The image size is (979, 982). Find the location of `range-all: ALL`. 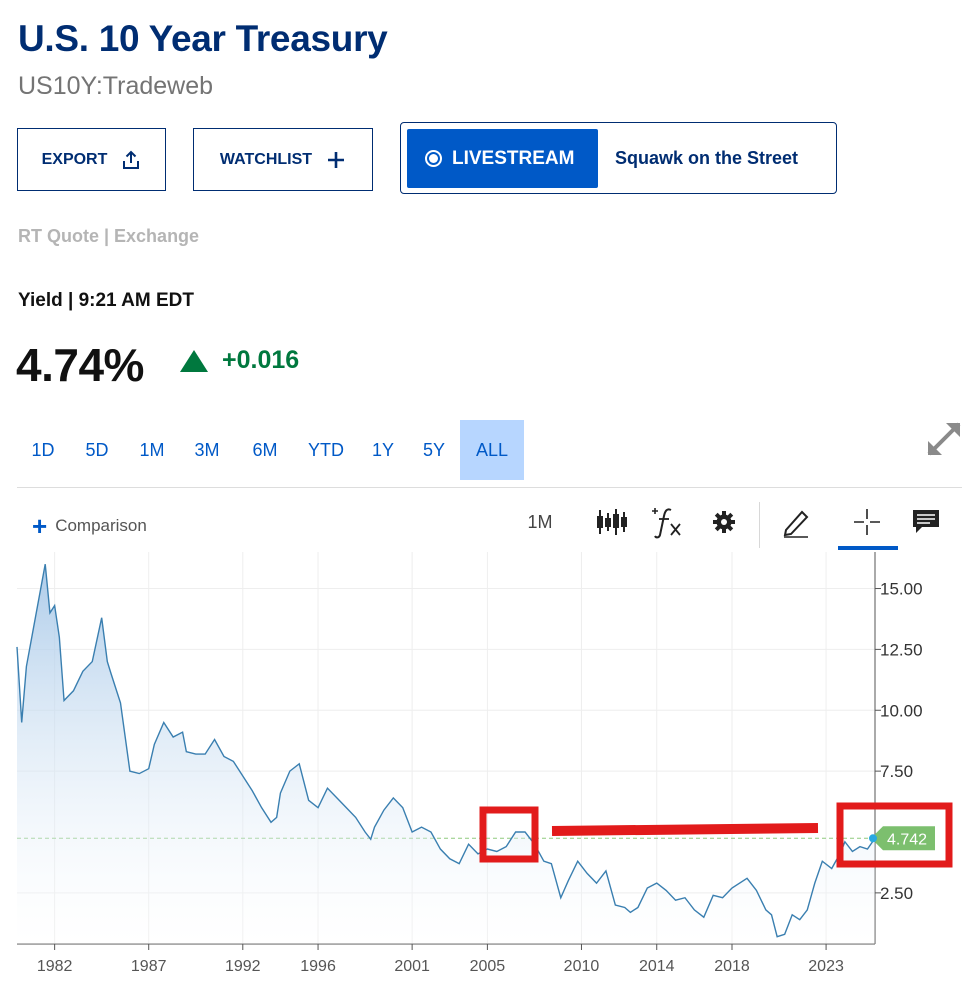

range-all: ALL is located at coordinates (492, 450).